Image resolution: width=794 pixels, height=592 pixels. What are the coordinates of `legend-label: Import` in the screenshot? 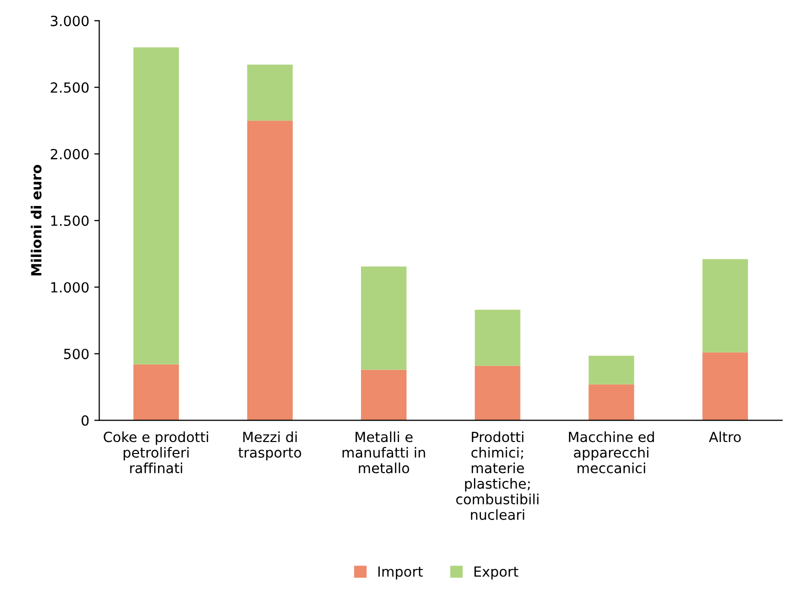 It's located at (400, 573).